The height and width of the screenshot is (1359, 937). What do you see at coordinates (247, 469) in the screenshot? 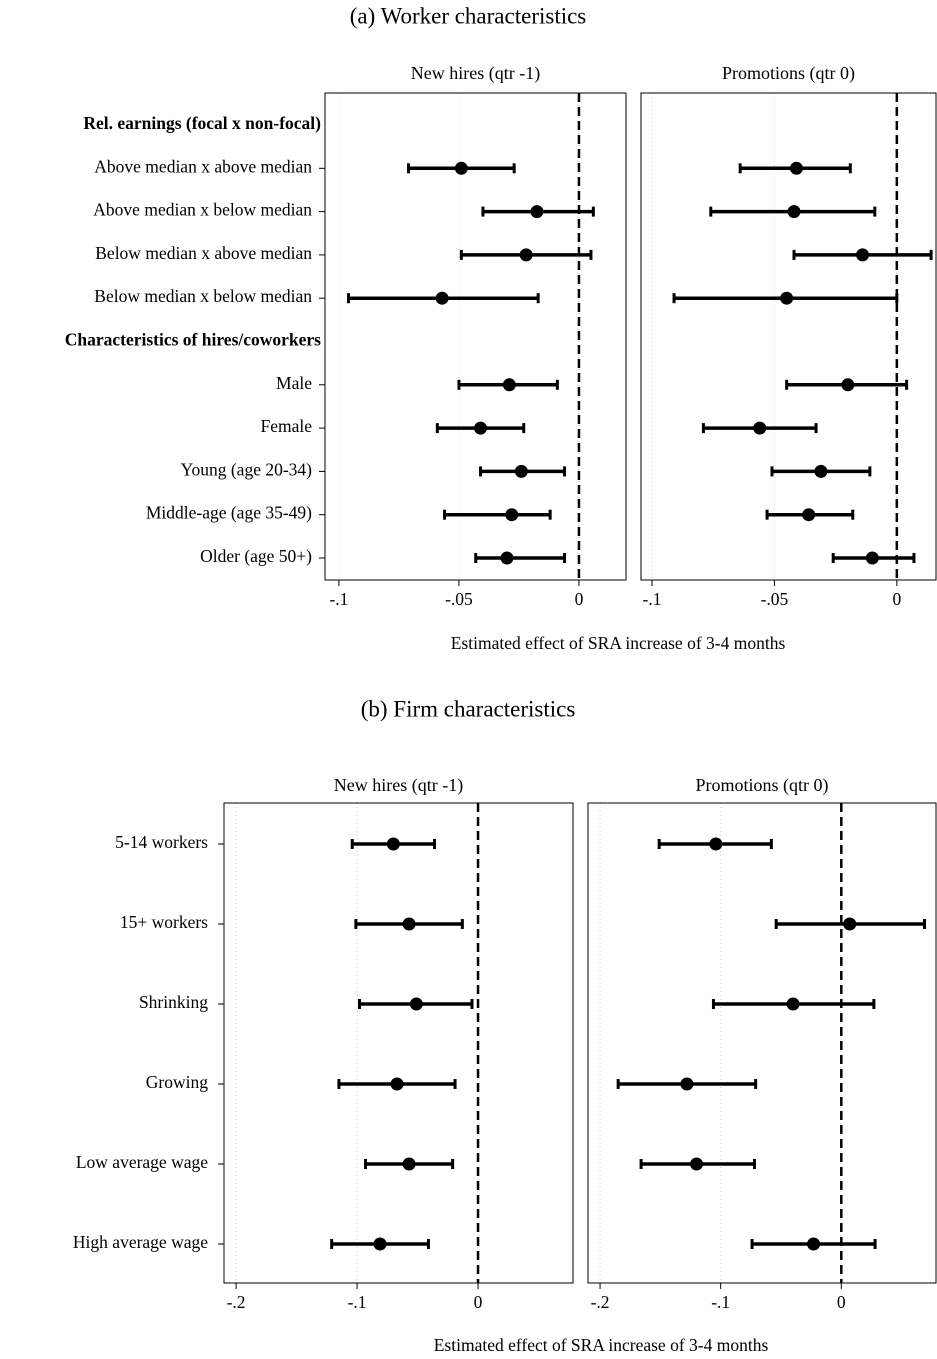
I see `y-tick-label: Young (age 20-34)` at bounding box center [247, 469].